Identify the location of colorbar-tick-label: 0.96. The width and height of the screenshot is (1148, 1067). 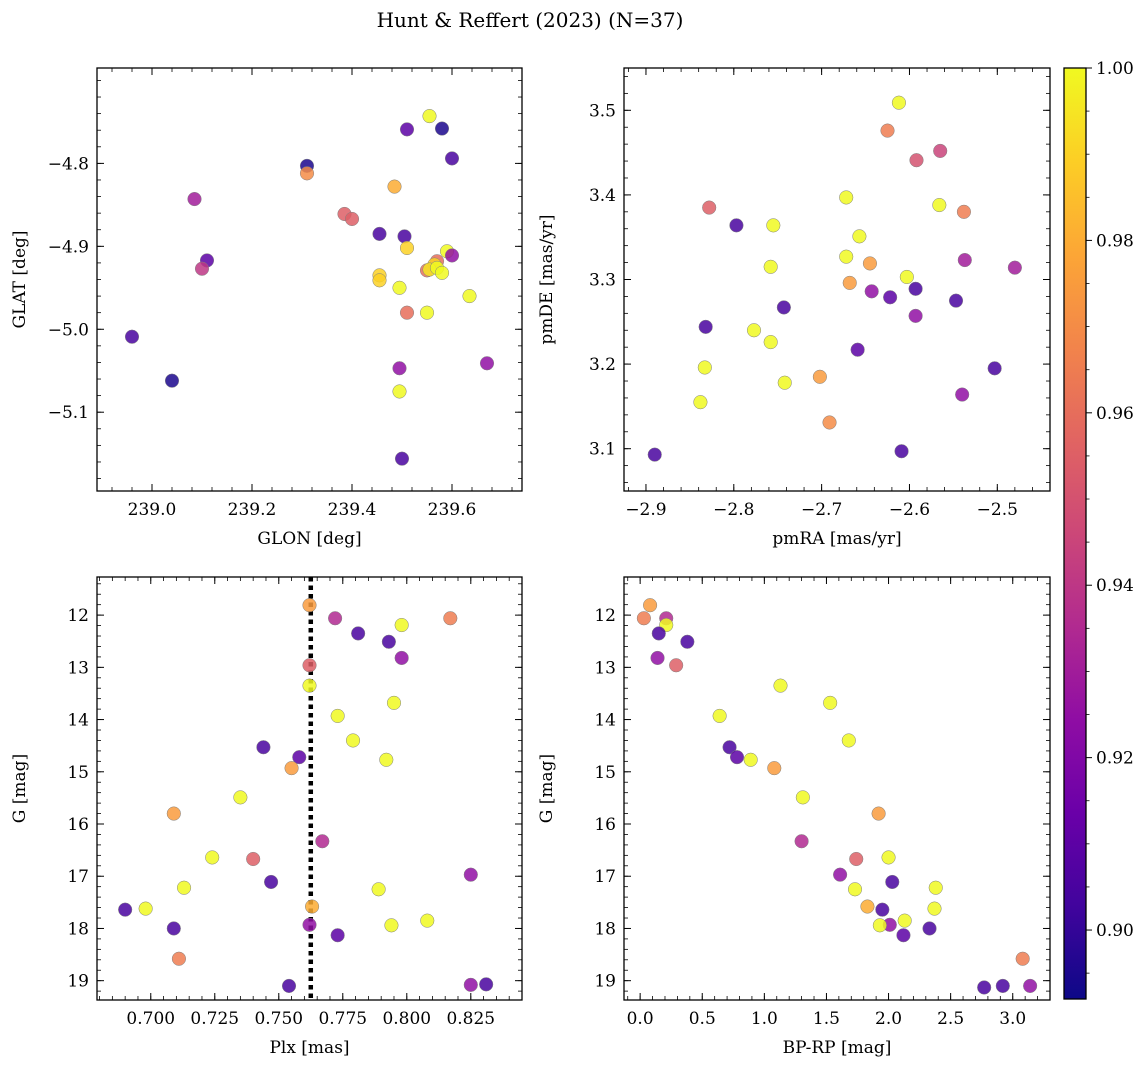
(1115, 414).